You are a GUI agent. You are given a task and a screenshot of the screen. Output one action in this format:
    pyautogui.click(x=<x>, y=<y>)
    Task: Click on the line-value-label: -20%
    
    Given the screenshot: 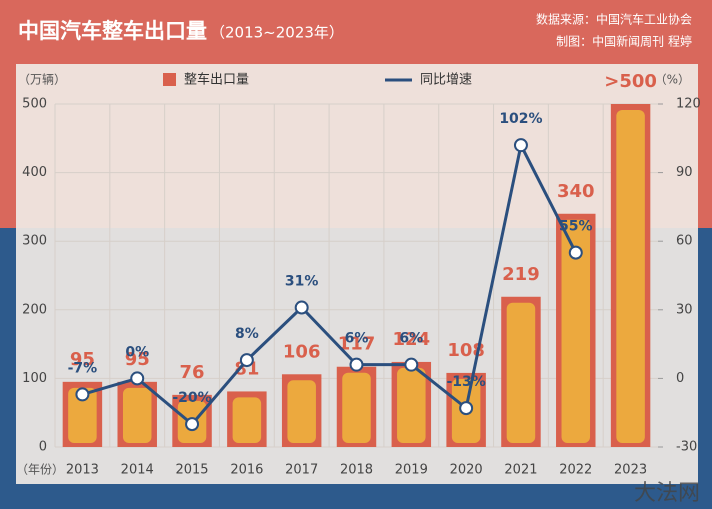 What is the action you would take?
    pyautogui.click(x=191, y=398)
    